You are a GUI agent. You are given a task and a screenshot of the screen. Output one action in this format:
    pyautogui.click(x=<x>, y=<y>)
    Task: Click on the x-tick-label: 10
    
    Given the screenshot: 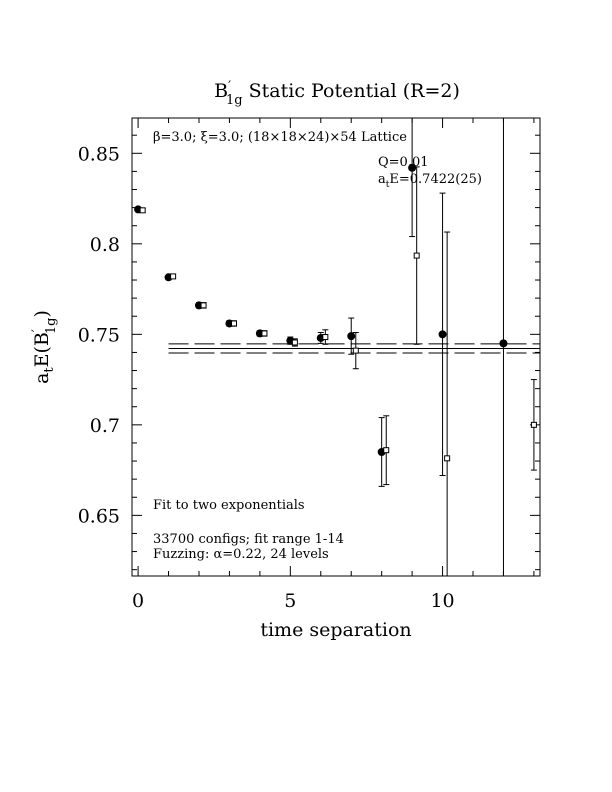 What is the action you would take?
    pyautogui.click(x=442, y=601)
    